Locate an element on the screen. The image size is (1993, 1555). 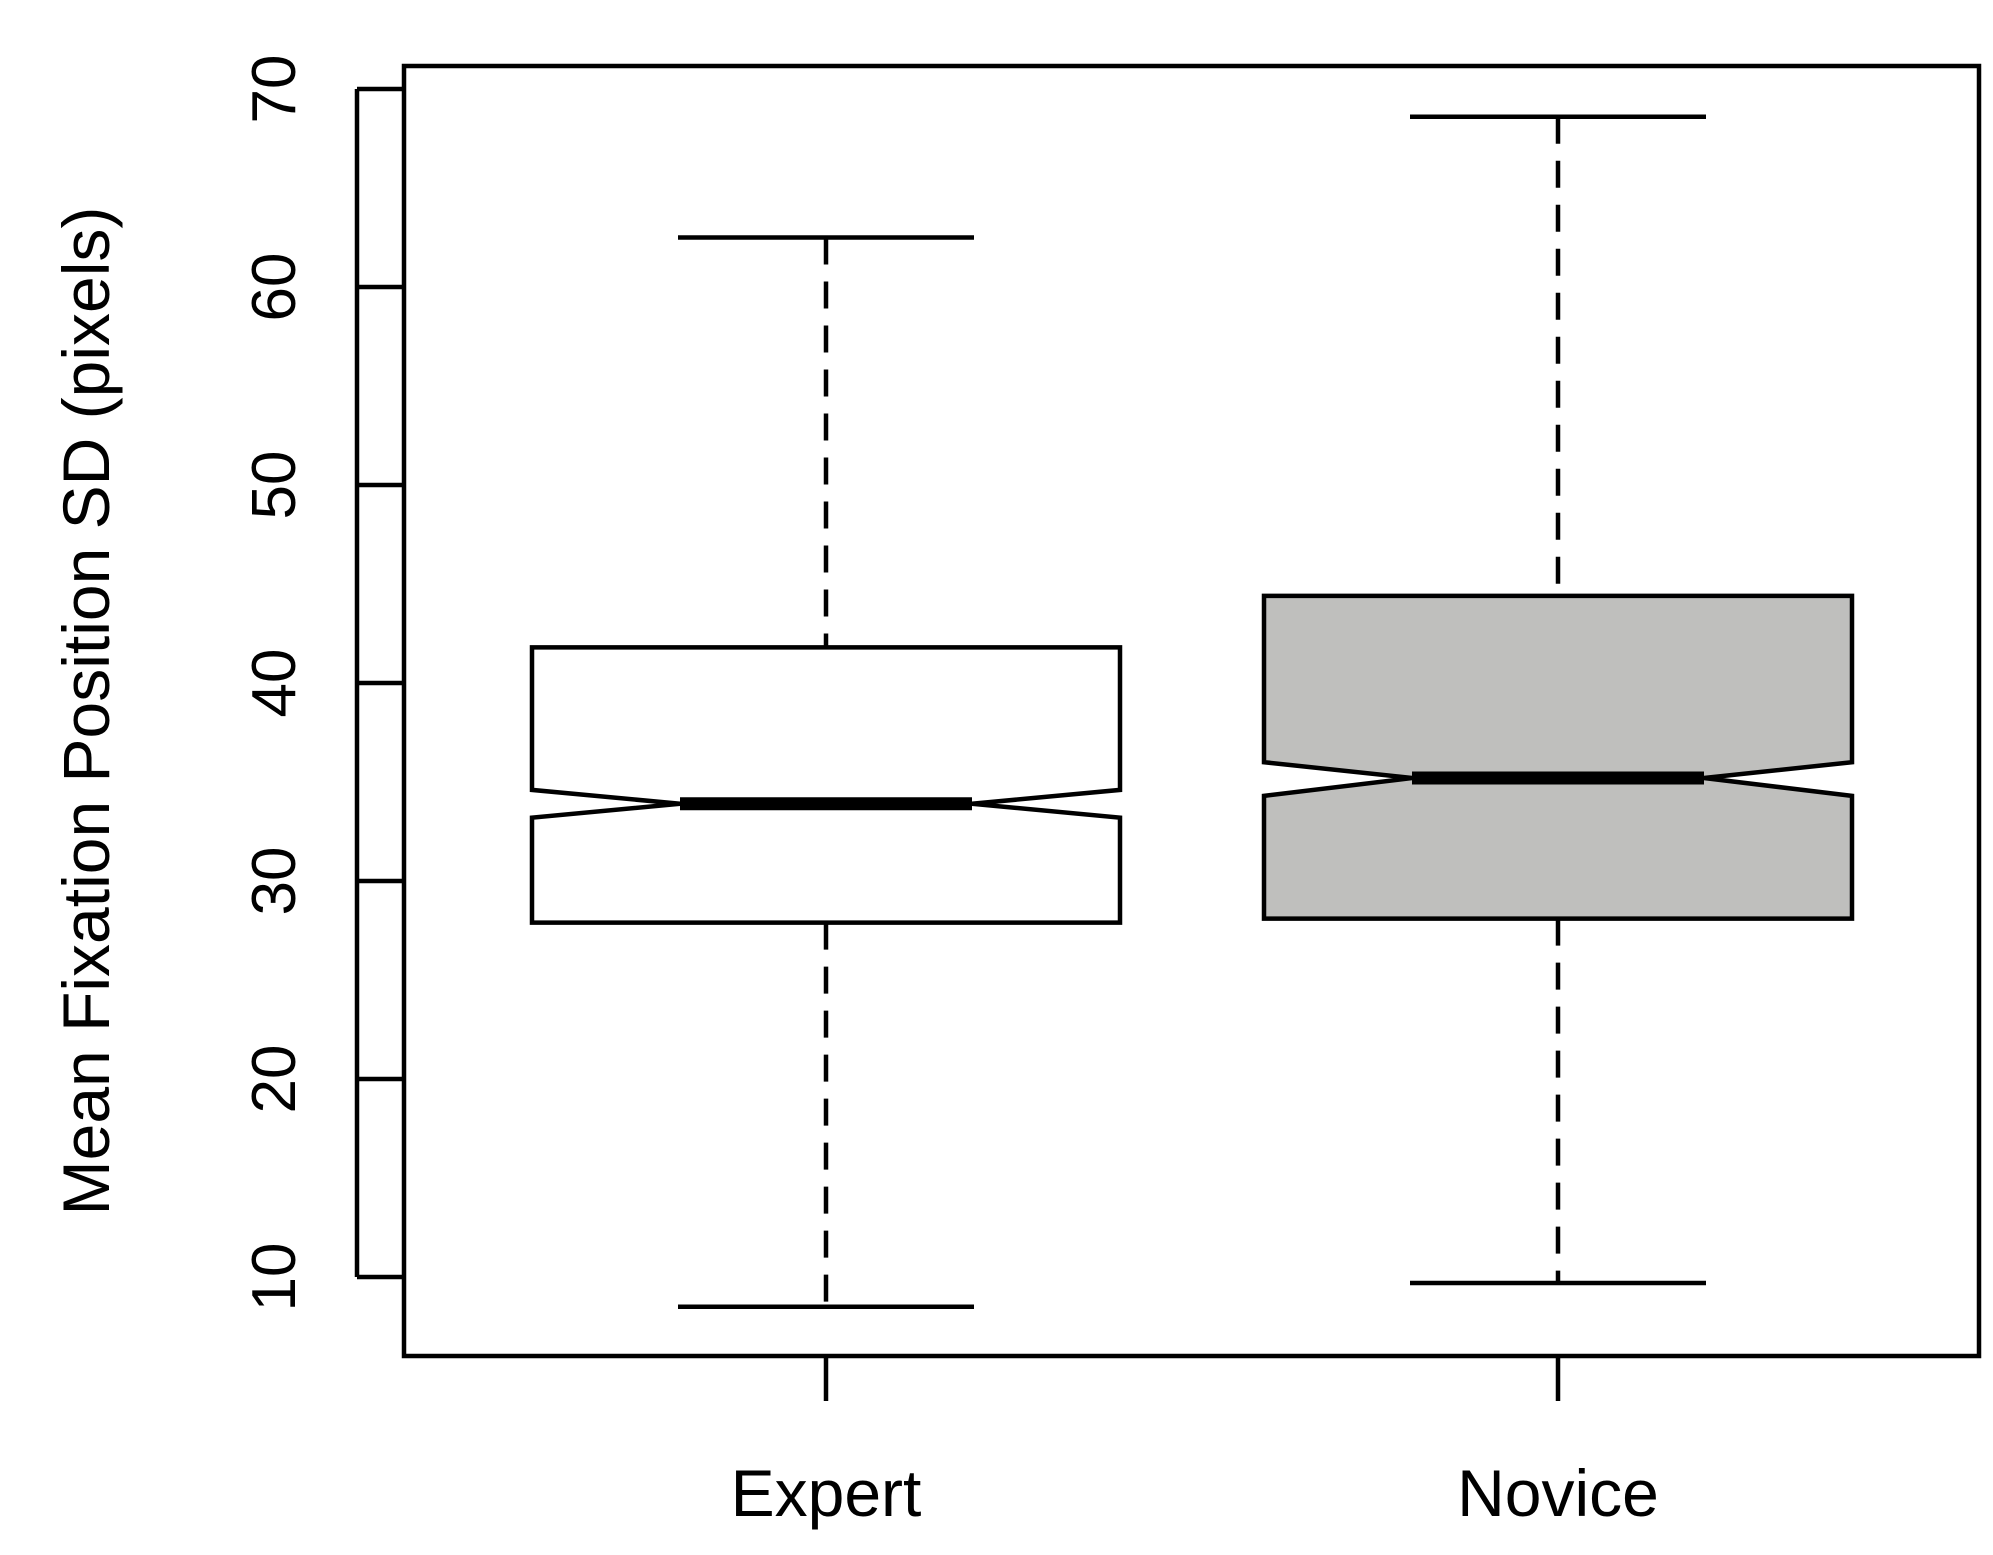
x-category-label: Expert is located at coordinates (826, 1493).